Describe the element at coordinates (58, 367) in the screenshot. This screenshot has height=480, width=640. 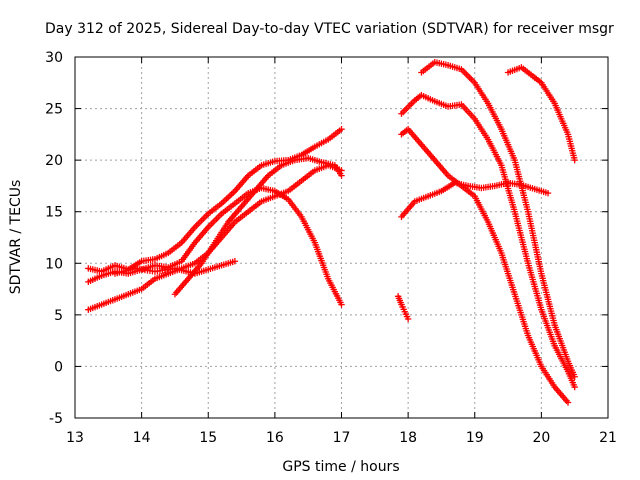
I see `y-tick-label: 0` at that location.